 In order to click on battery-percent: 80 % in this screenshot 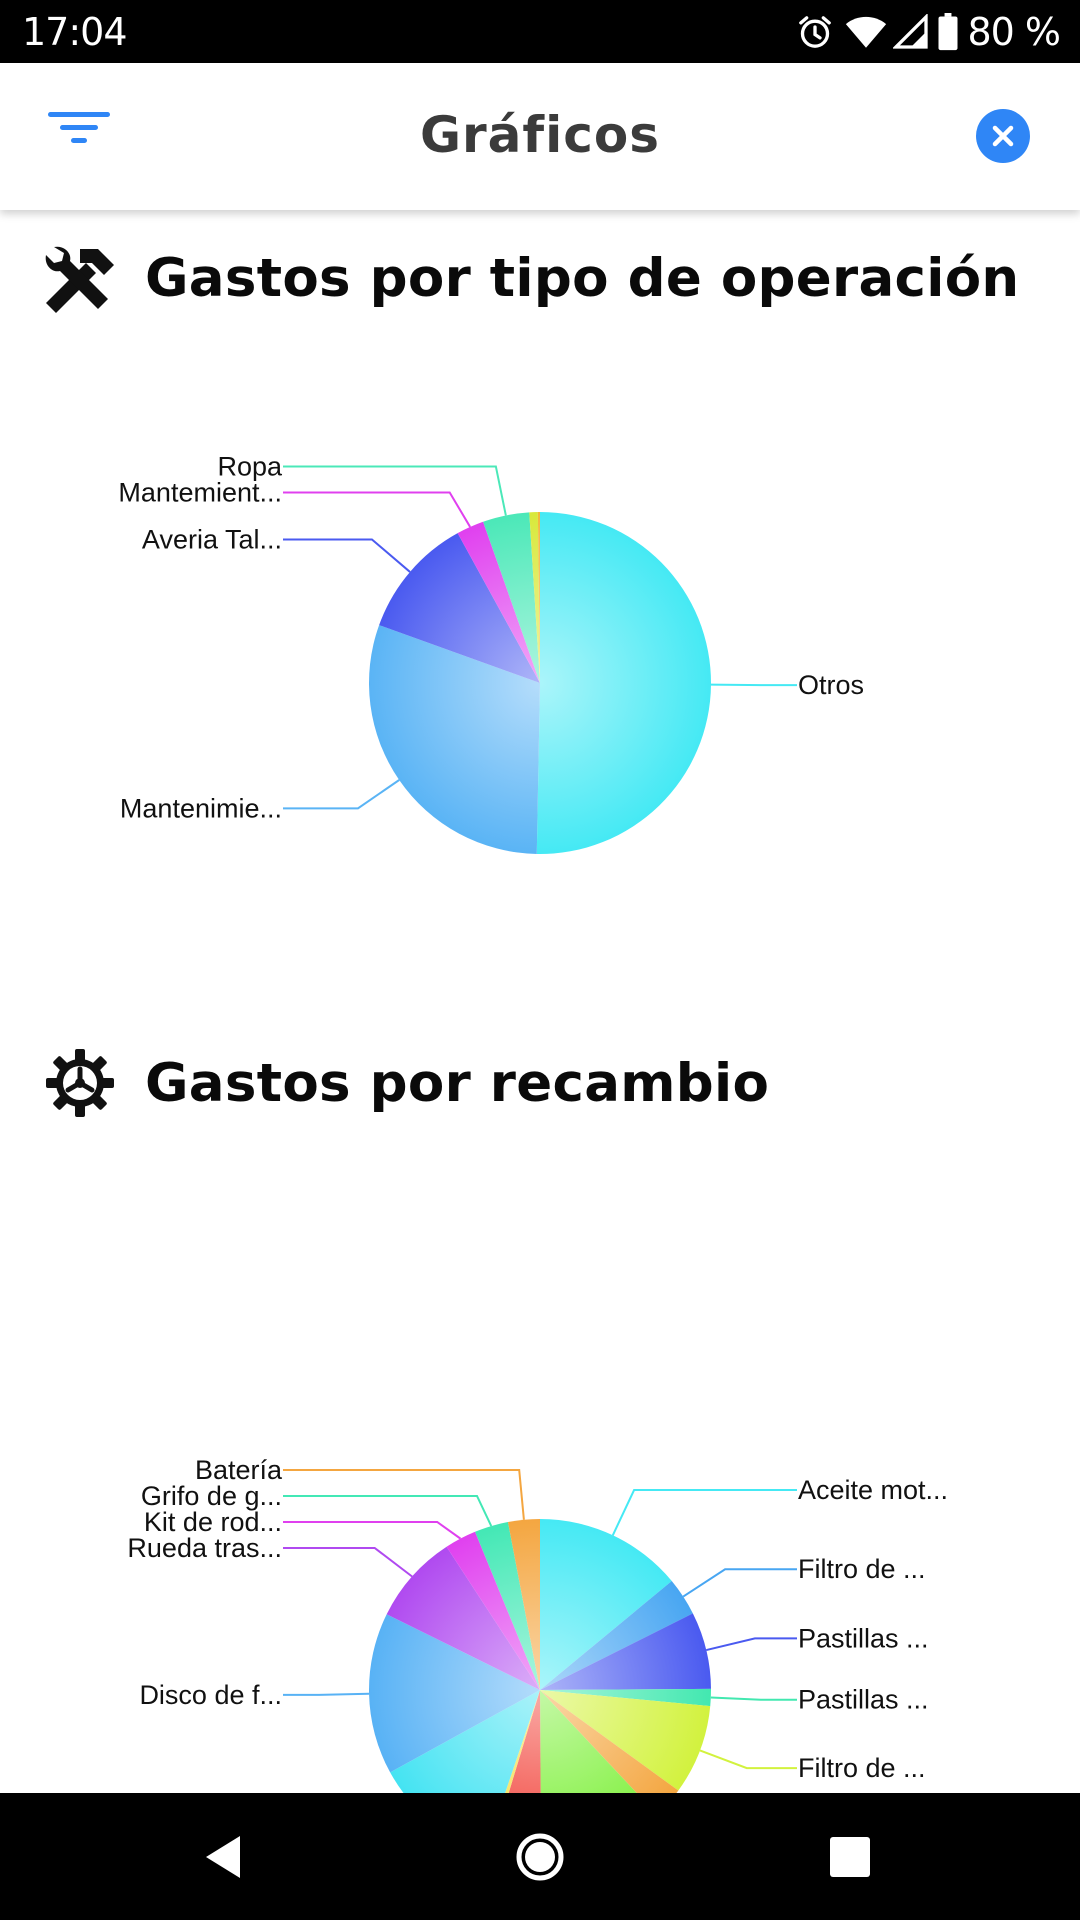, I will do `click(1014, 32)`.